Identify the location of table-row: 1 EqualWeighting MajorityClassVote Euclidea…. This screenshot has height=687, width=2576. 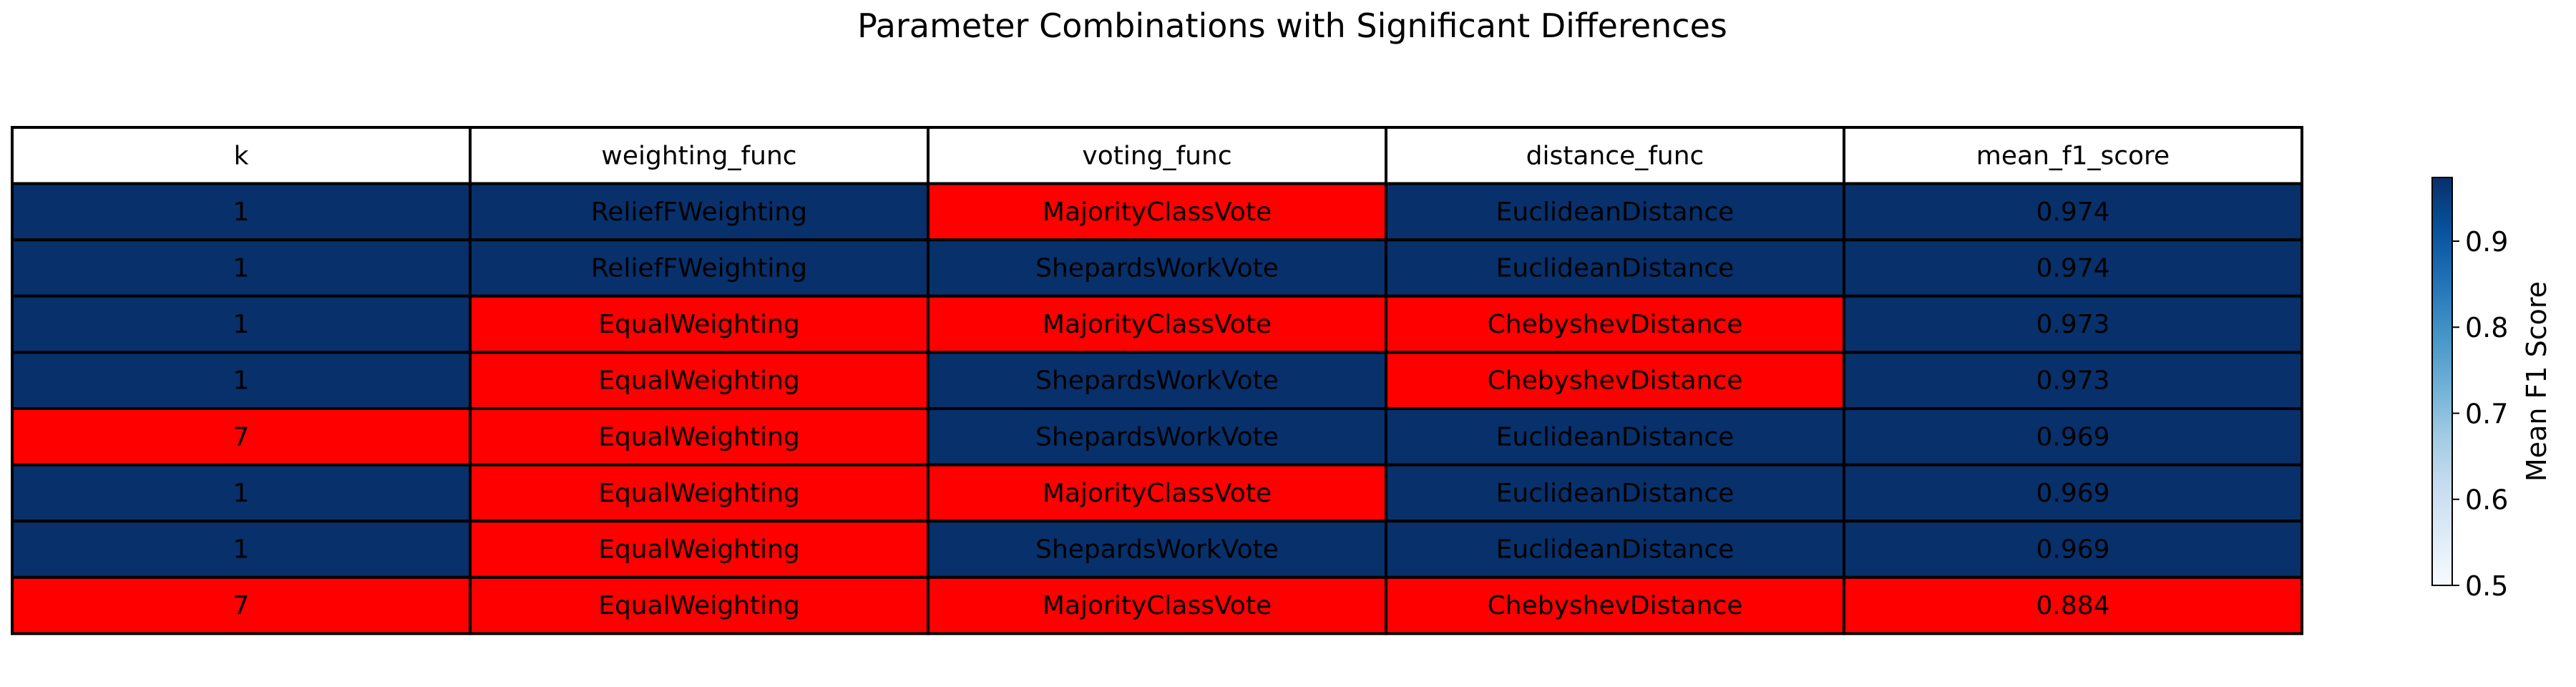
(1157, 493).